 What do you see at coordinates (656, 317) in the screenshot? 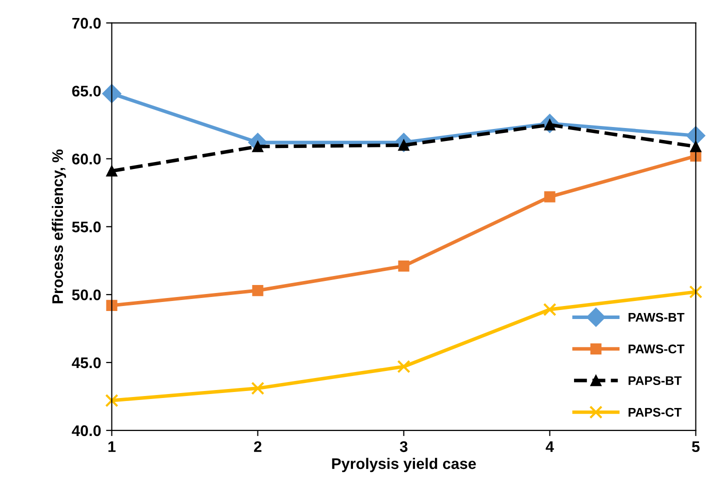
I see `legend-label: PAWS-BT` at bounding box center [656, 317].